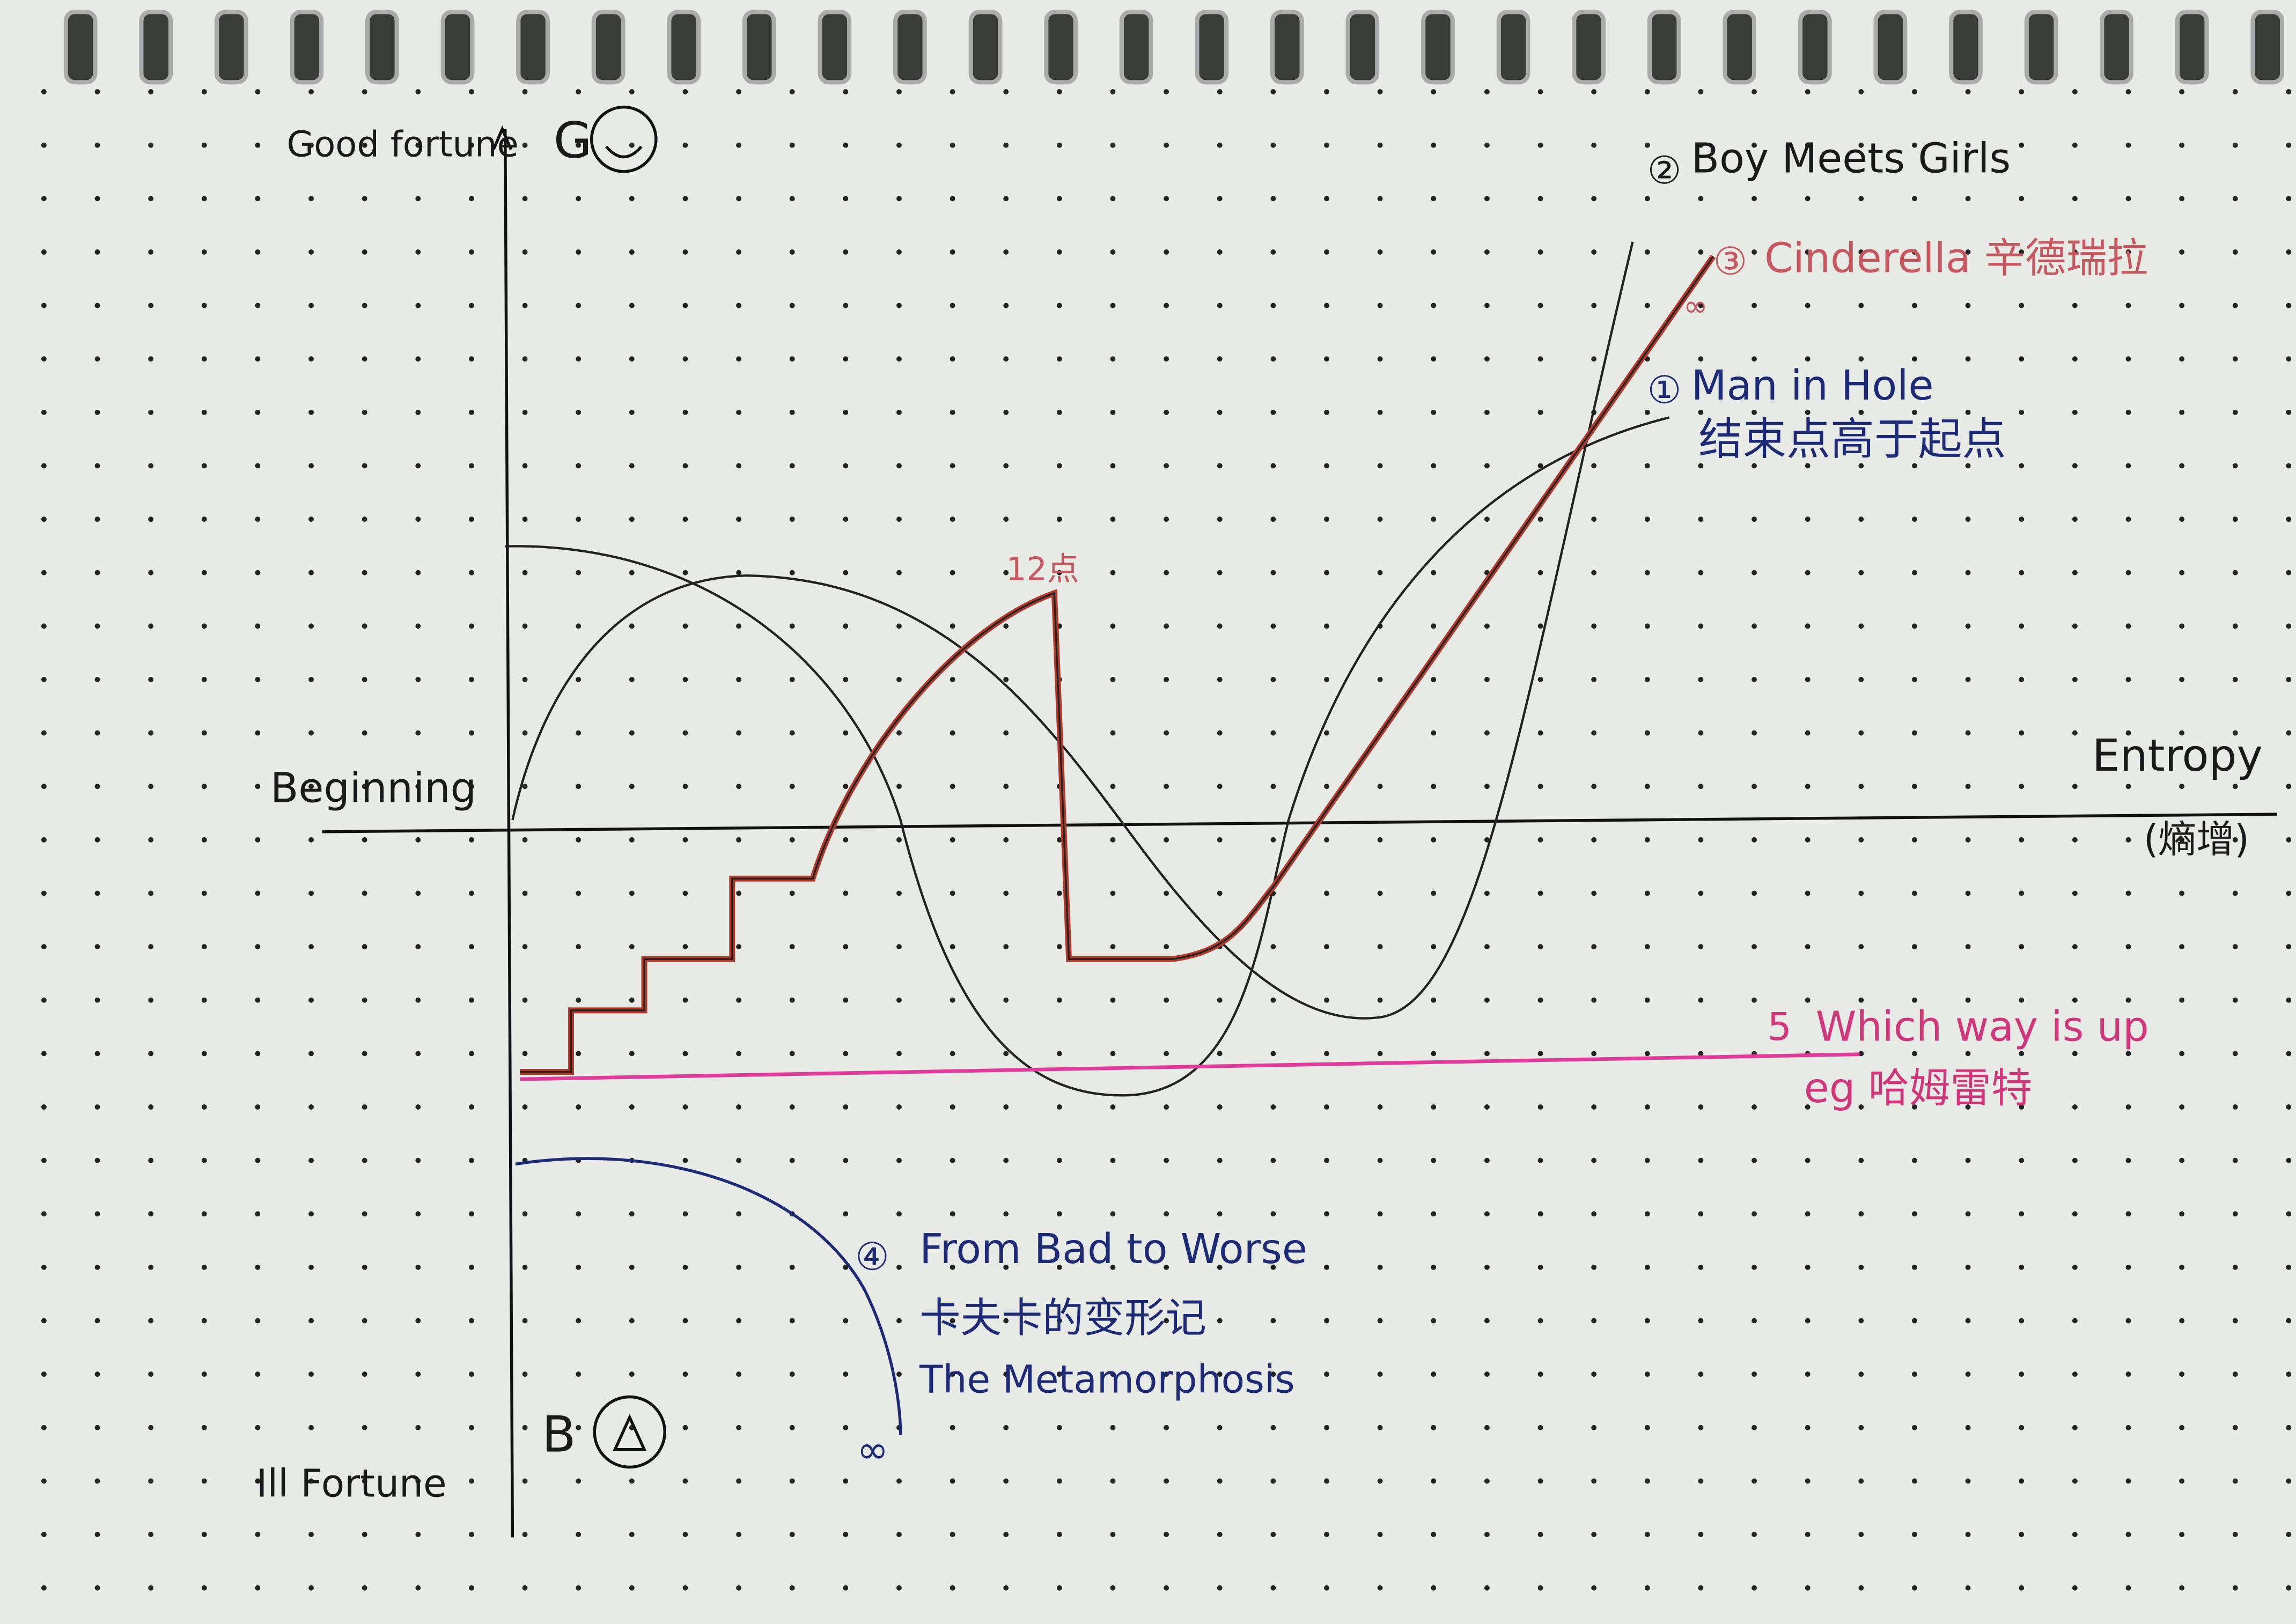 The width and height of the screenshot is (2296, 1624). What do you see at coordinates (1852, 439) in the screenshot?
I see `story-note: 结束点高于起点` at bounding box center [1852, 439].